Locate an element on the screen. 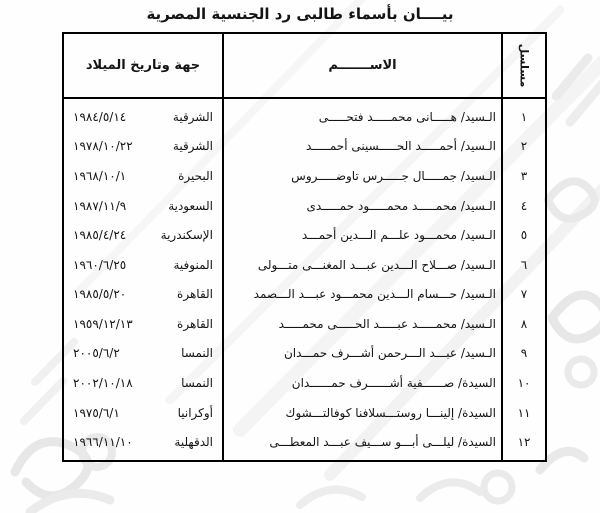  serial-column-body: ١ ٢ ٣ ٤ ٥ ٦ ٧ ٨ ٩ ١٠ ١١ ١٢ is located at coordinates (524, 279).